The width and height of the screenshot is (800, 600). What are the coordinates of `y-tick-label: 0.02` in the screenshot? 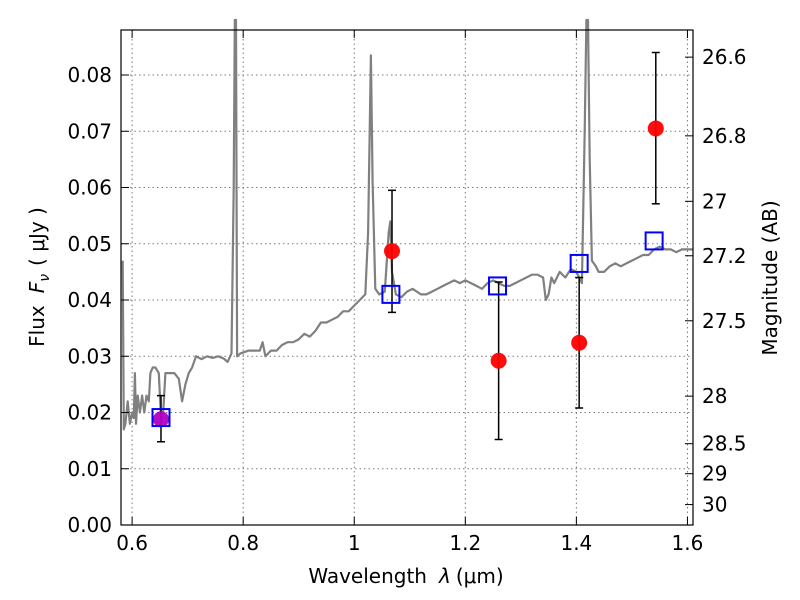 It's located at (89, 413).